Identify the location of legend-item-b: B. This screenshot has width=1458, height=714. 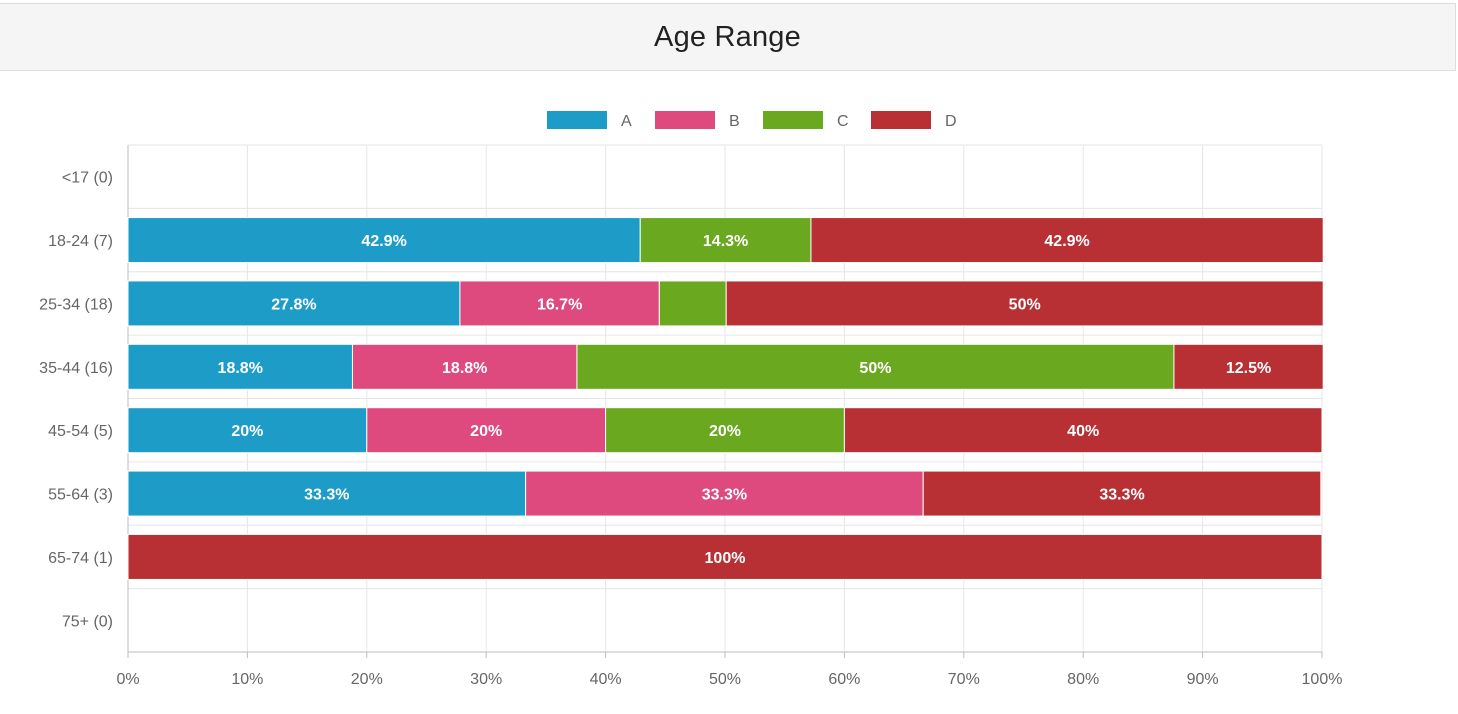
(697, 120).